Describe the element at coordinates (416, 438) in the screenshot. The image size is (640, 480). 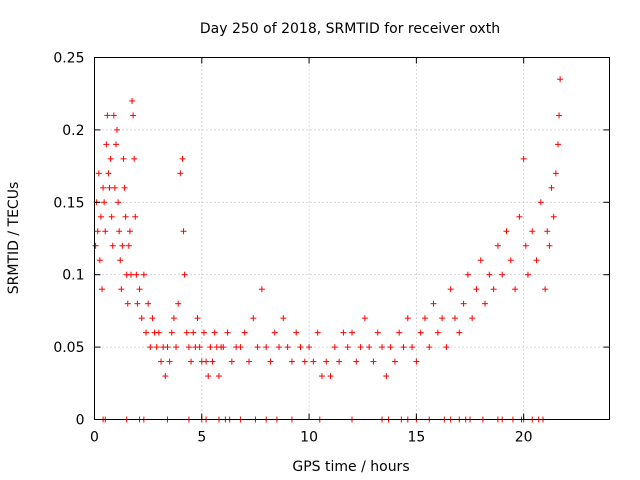
I see `x-tick-label: 15` at that location.